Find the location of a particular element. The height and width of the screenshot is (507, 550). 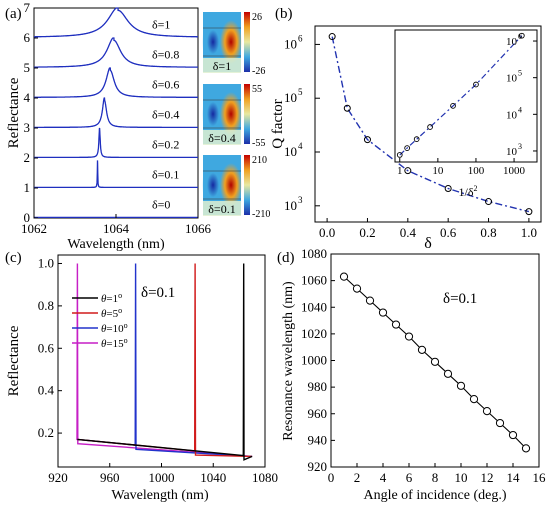

panel-a-xlabel: Wavelength (nm) is located at coordinates (116, 244).